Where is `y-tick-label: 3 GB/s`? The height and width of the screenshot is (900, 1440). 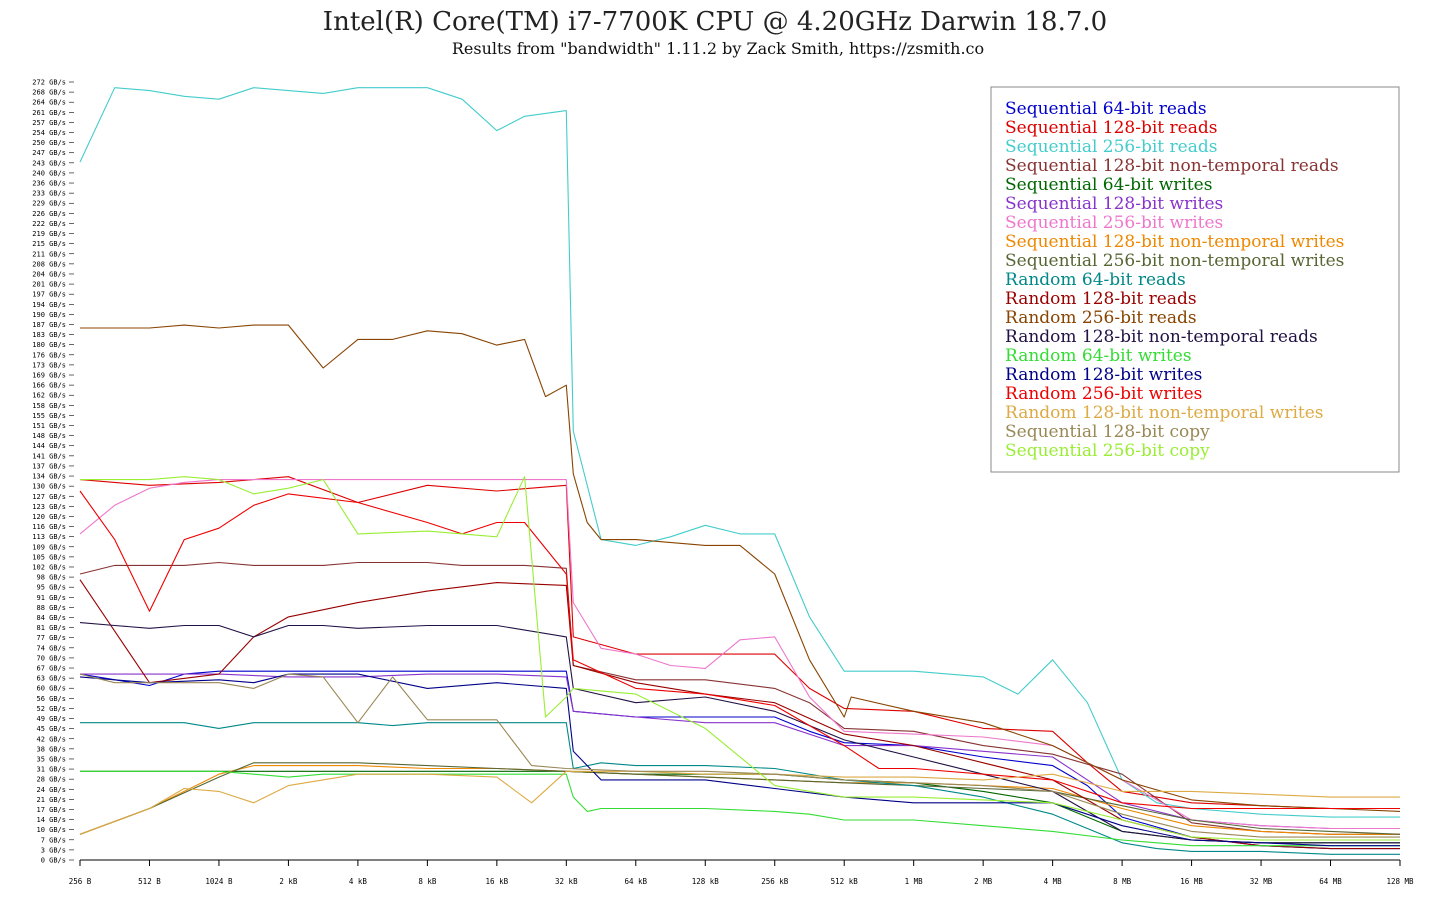
y-tick-label: 3 GB/s is located at coordinates (53, 850).